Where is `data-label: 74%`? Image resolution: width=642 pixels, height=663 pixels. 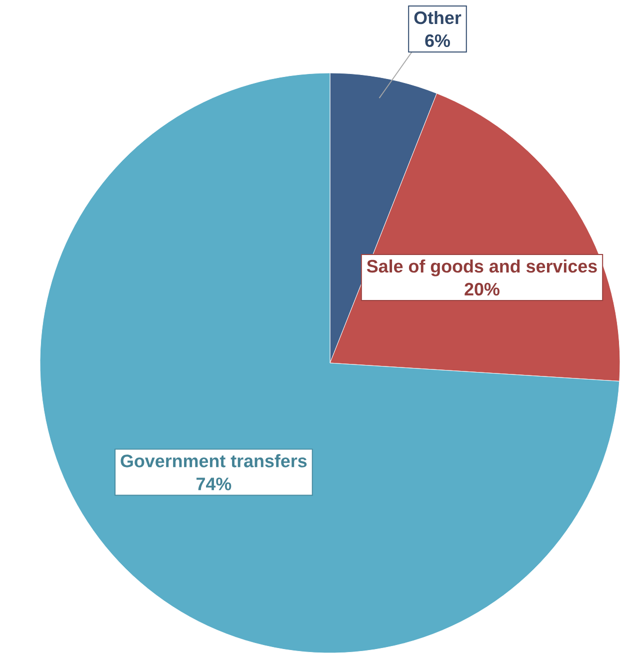
data-label: 74% is located at coordinates (214, 484).